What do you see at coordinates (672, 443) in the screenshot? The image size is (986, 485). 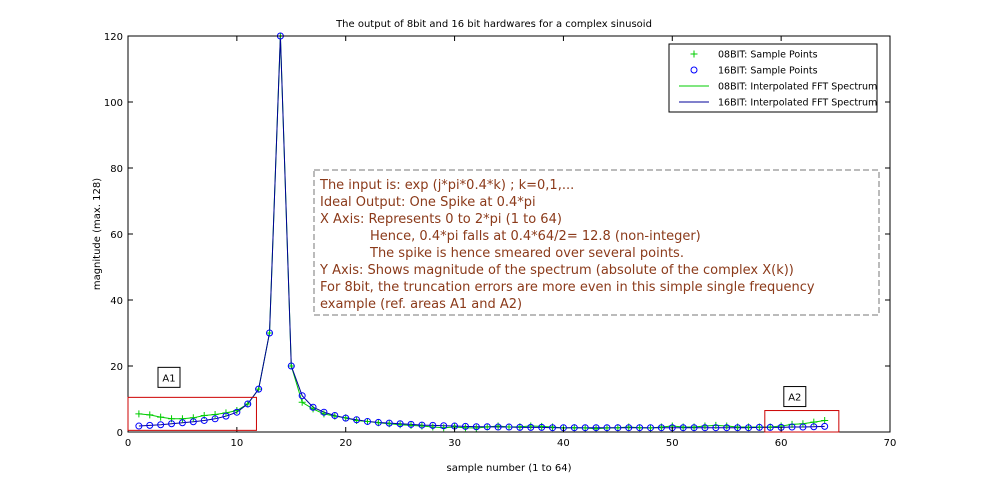 I see `x-tick-label: 50` at bounding box center [672, 443].